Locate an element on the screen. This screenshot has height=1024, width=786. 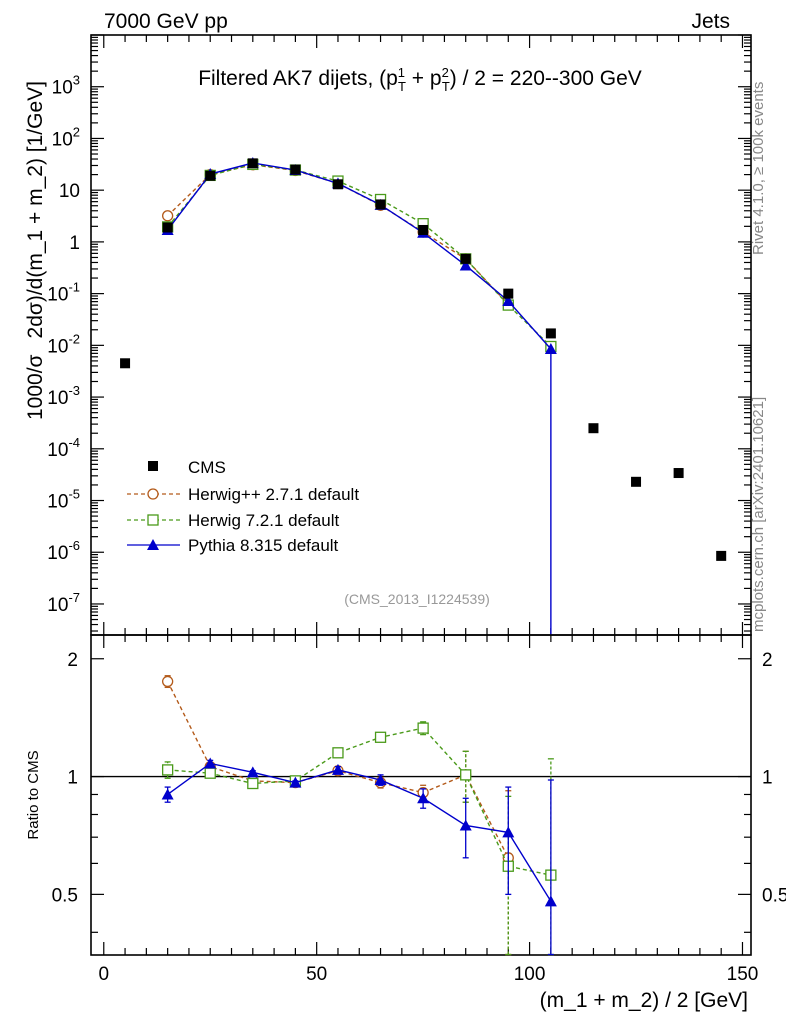
legend-item-pythia: Pythia 8.315 default is located at coordinates (233, 545).